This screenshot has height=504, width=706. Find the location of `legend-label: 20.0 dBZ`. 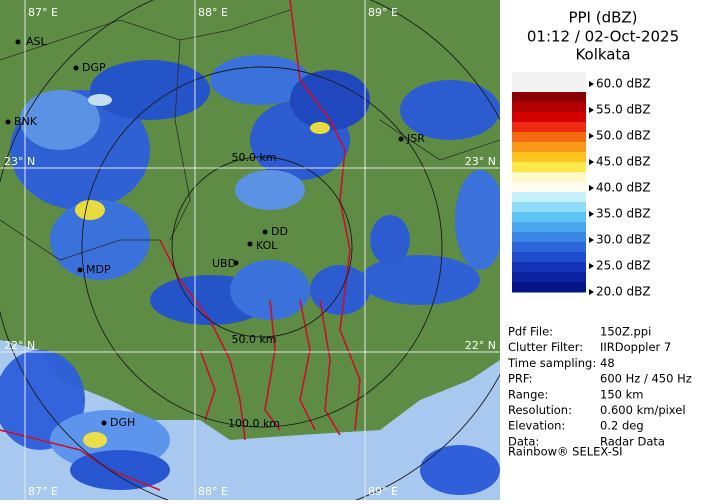

legend-label: 20.0 dBZ is located at coordinates (623, 292).